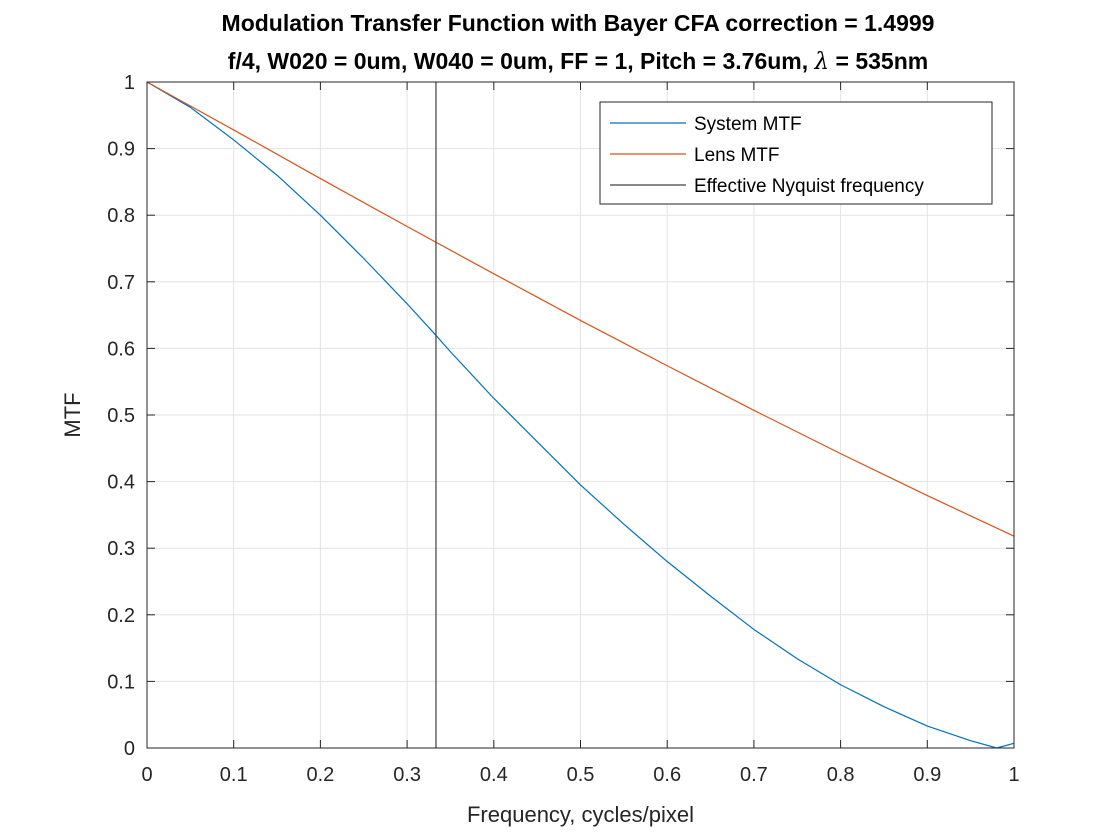  I want to click on x-tick-label: 0.2, so click(320, 775).